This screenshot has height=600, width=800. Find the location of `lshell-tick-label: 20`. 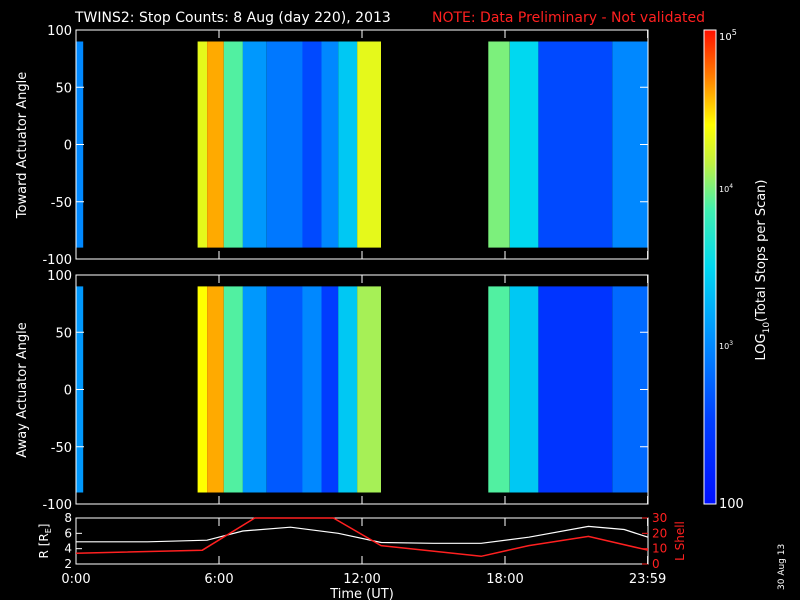

lshell-tick-label: 20 is located at coordinates (659, 533).